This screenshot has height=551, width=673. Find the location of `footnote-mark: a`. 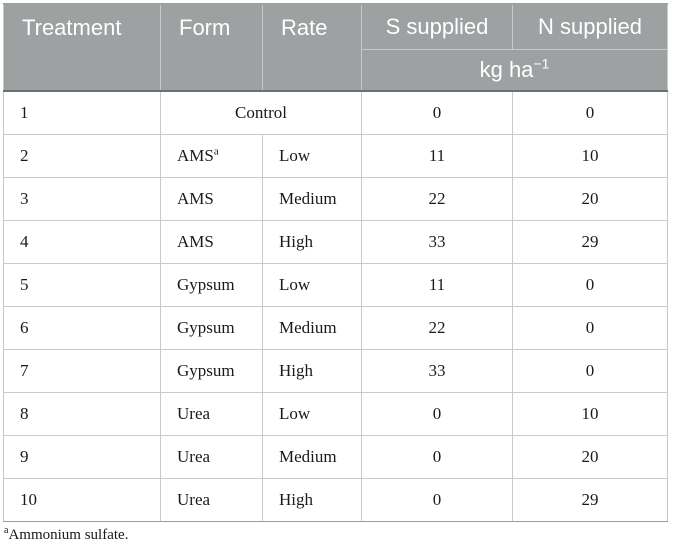

footnote-mark: a is located at coordinates (6, 530).